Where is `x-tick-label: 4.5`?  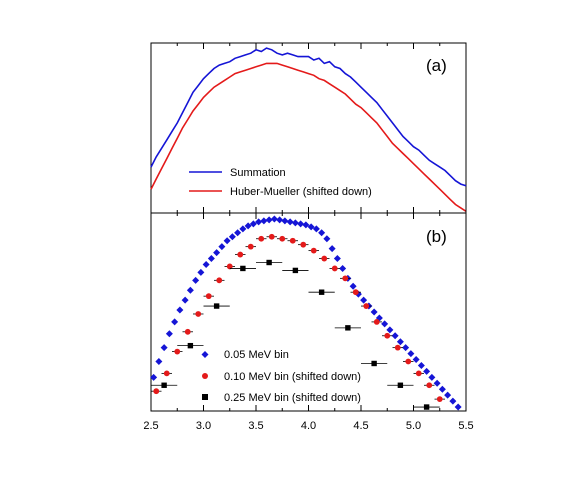
x-tick-label: 4.5 is located at coordinates (360, 426).